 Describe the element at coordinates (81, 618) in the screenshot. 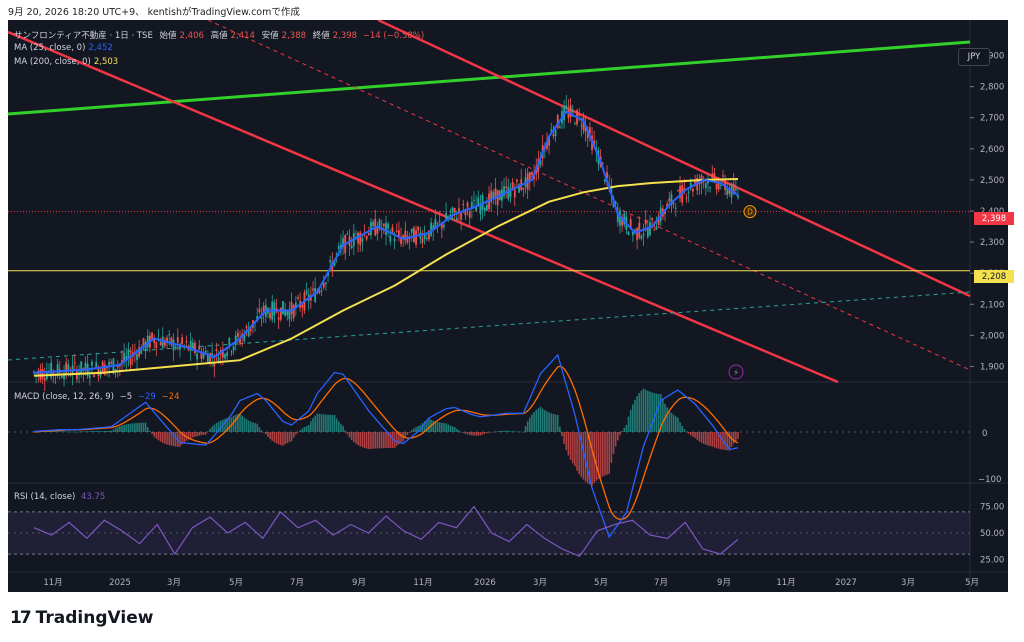

I see `tradingview-logo: 17 TradingView` at that location.